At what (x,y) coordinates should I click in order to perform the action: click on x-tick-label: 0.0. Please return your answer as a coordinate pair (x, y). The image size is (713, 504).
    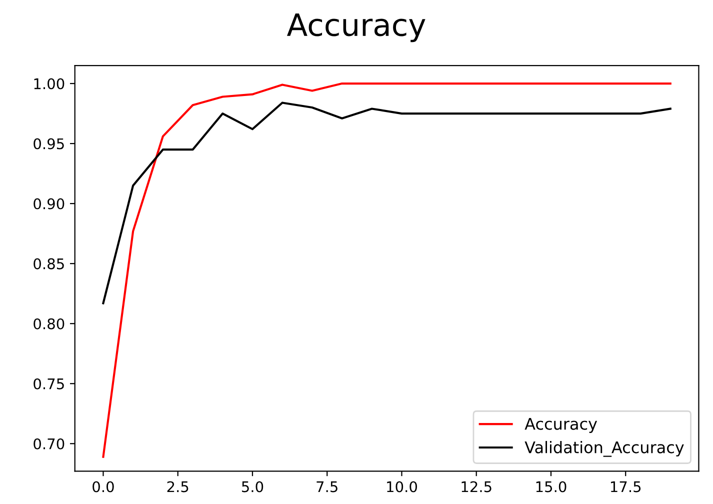
    Looking at the image, I should click on (103, 486).